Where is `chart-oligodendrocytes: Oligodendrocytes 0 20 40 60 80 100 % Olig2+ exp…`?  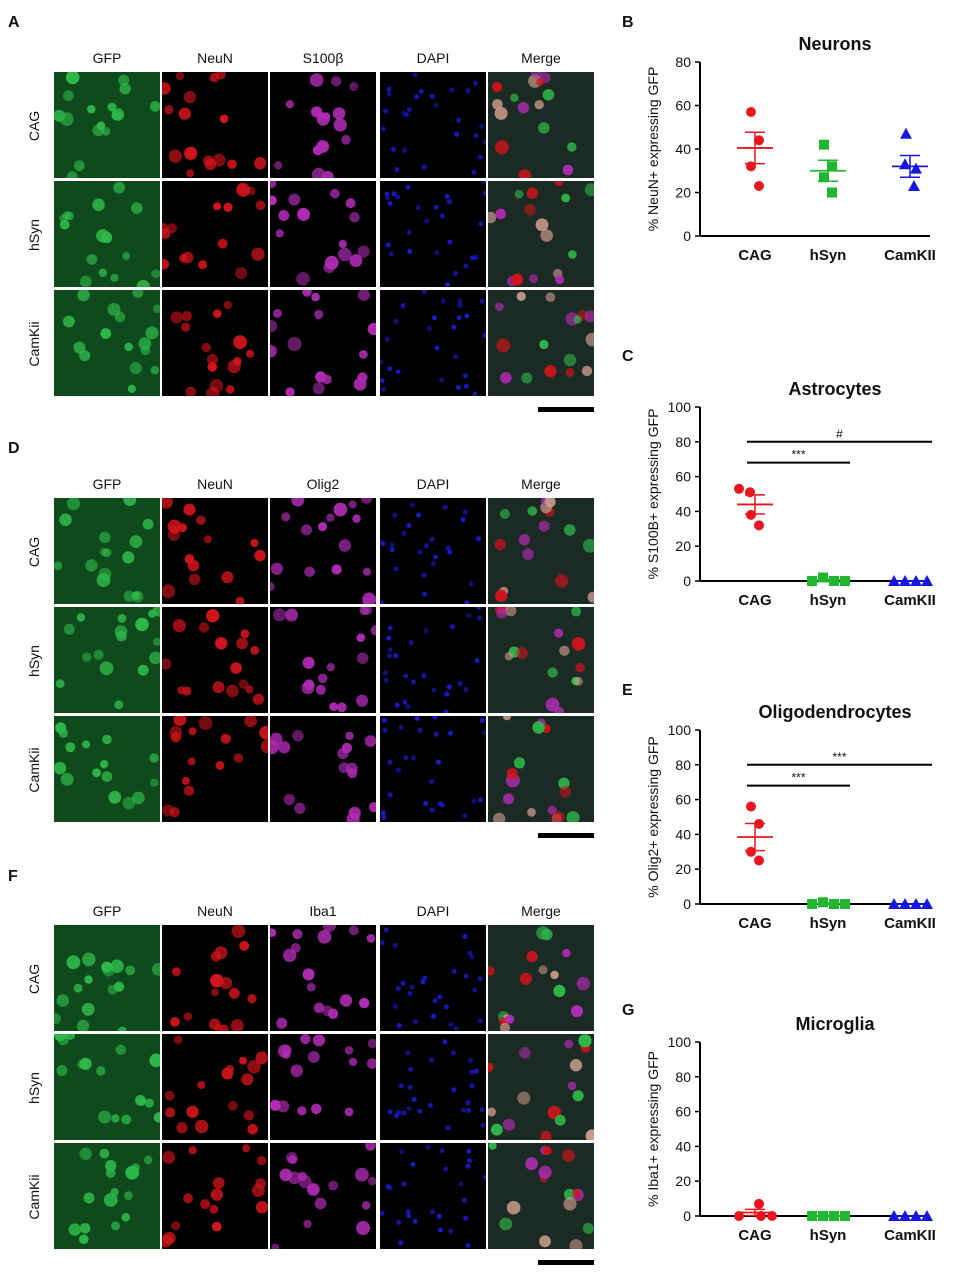
chart-oligodendrocytes: Oligodendrocytes 0 20 40 60 80 100 % Olig2+ exp… is located at coordinates (790, 817).